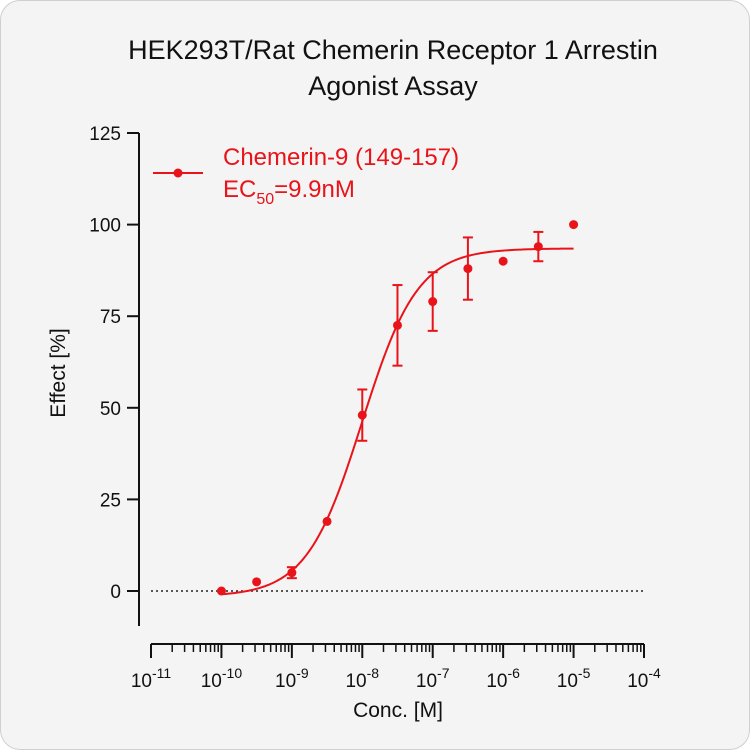 The image size is (750, 750). I want to click on y-tick-label: 100, so click(105, 226).